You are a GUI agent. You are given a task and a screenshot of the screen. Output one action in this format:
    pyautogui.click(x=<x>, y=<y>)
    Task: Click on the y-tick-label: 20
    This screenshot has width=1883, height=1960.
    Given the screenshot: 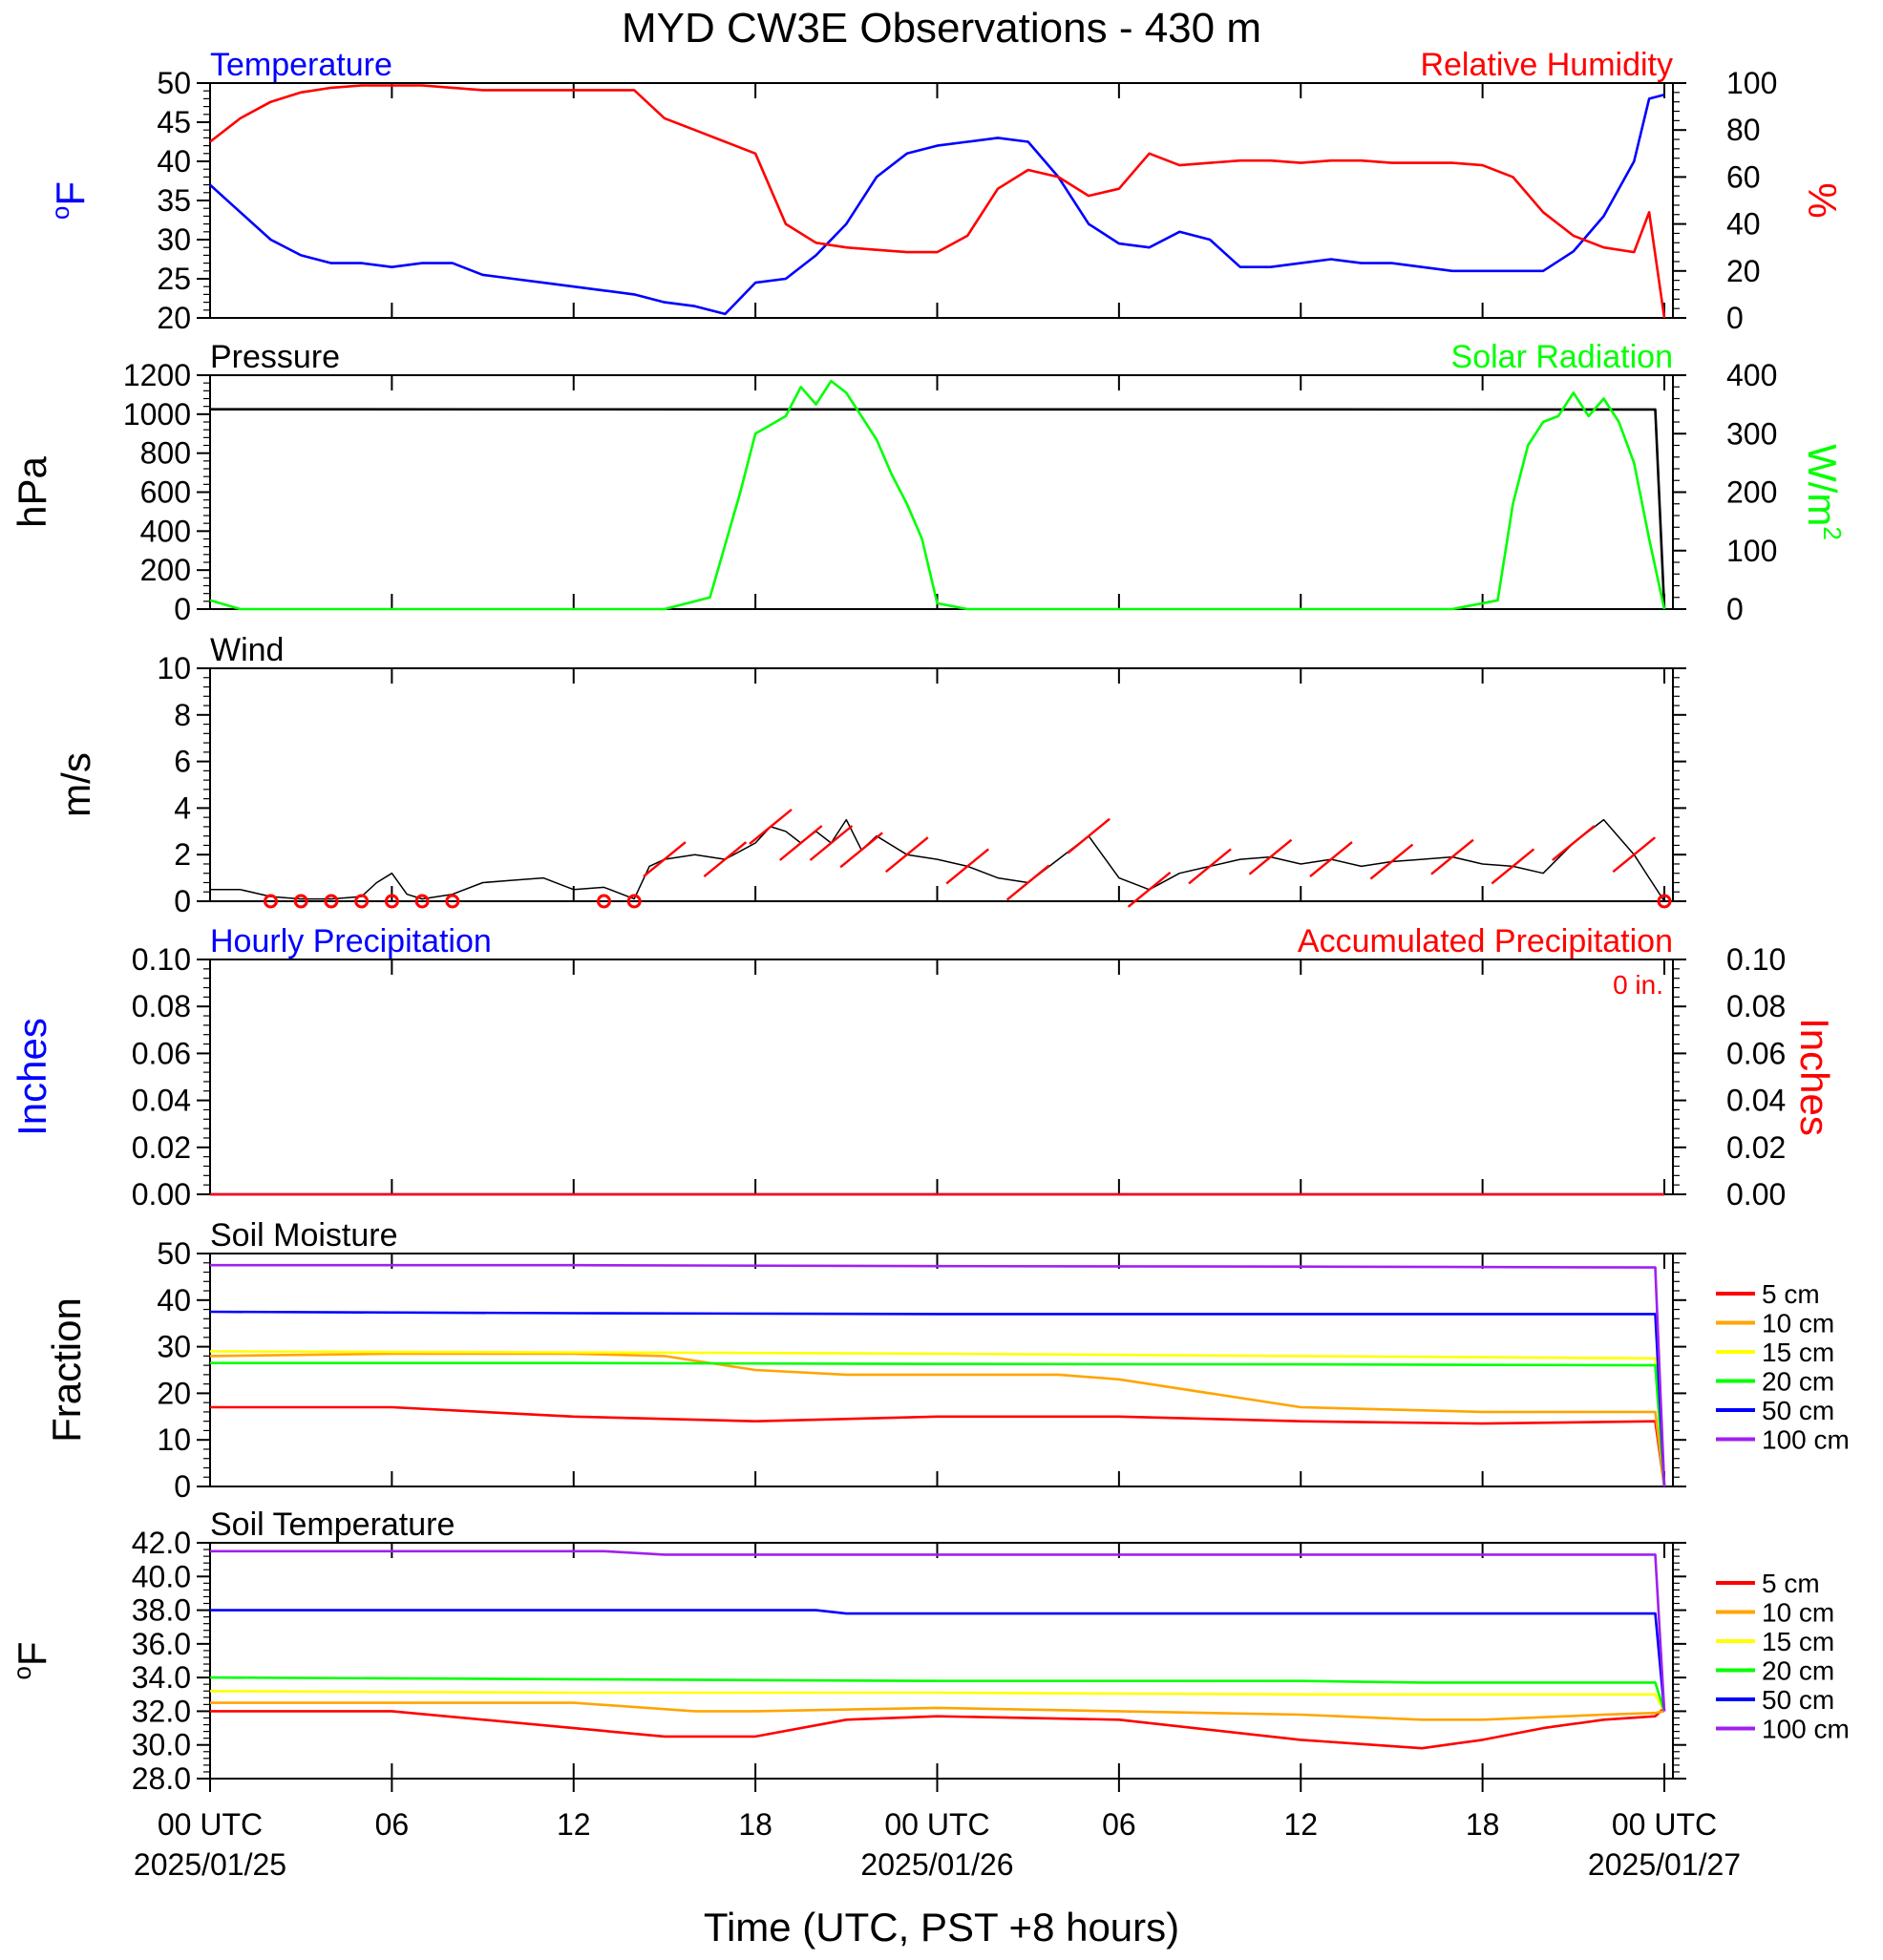 What is the action you would take?
    pyautogui.click(x=174, y=1393)
    